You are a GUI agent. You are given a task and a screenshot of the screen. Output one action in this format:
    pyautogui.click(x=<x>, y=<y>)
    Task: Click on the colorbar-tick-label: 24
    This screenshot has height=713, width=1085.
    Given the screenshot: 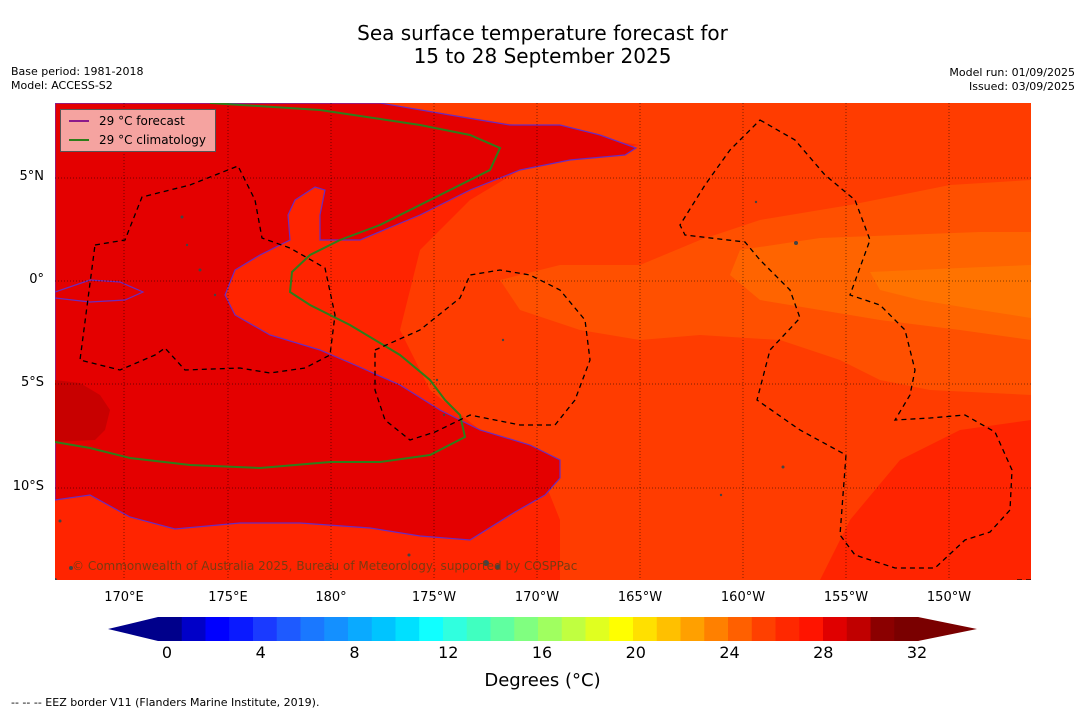 What is the action you would take?
    pyautogui.click(x=729, y=652)
    